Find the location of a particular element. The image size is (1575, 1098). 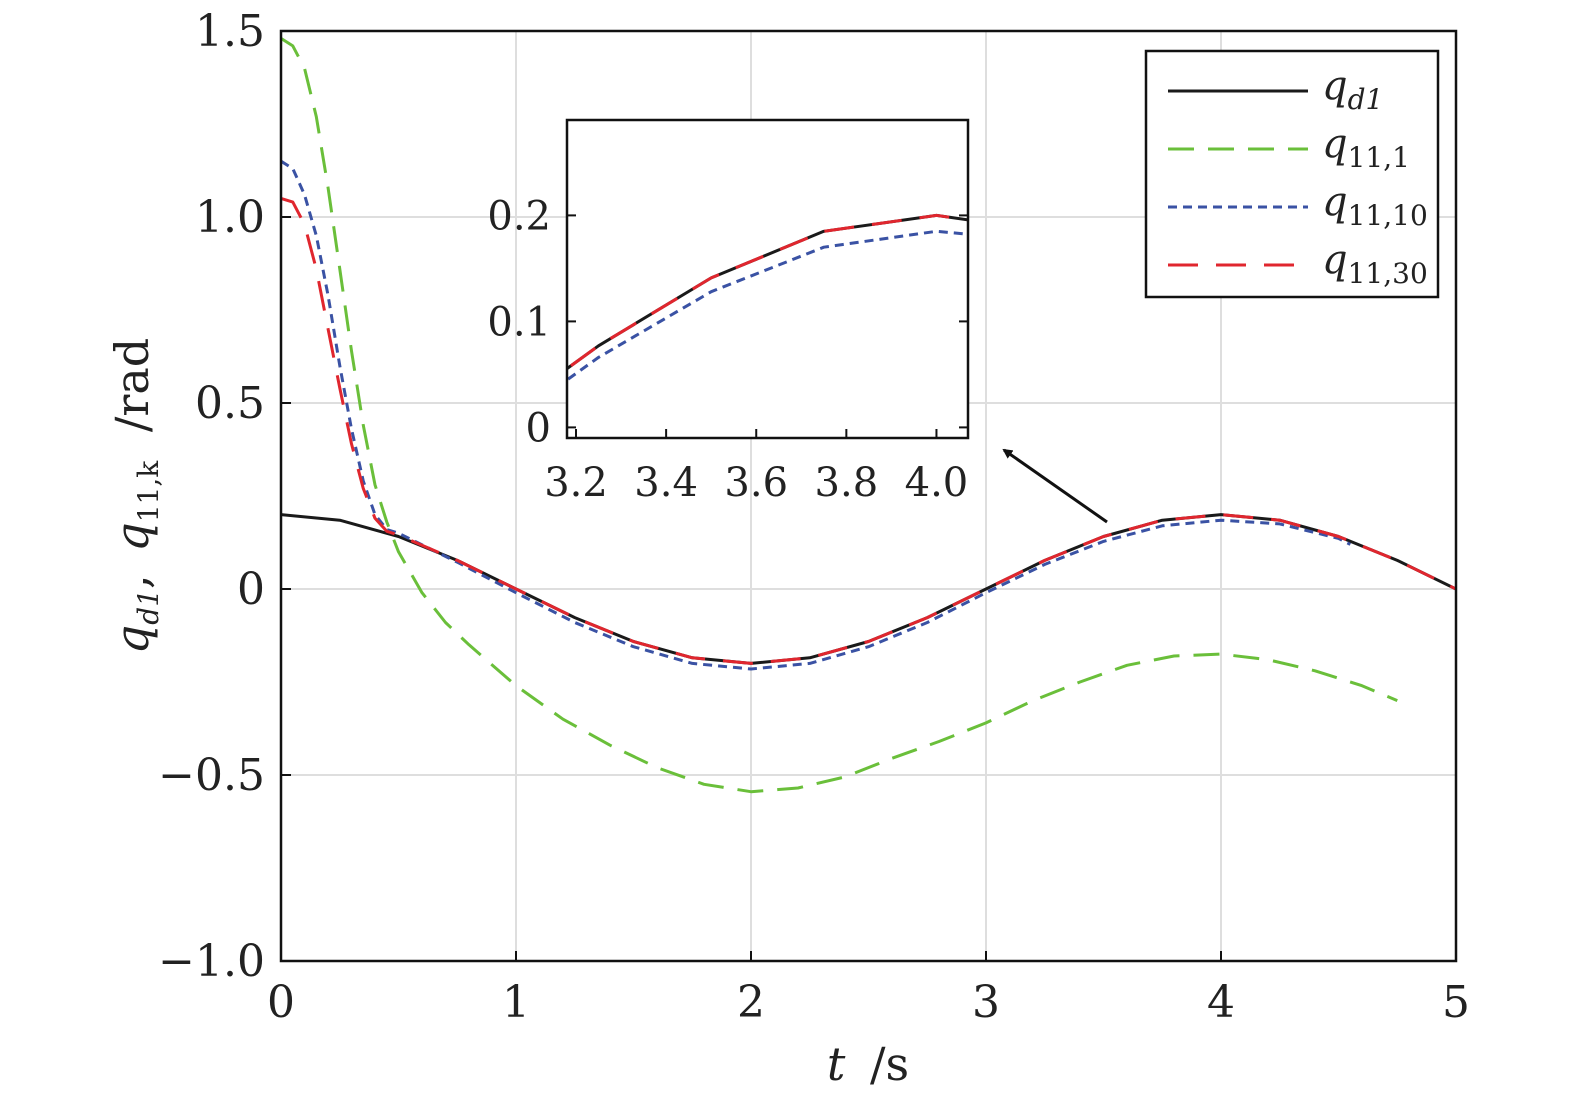

inset-frame is located at coordinates (767, 279).